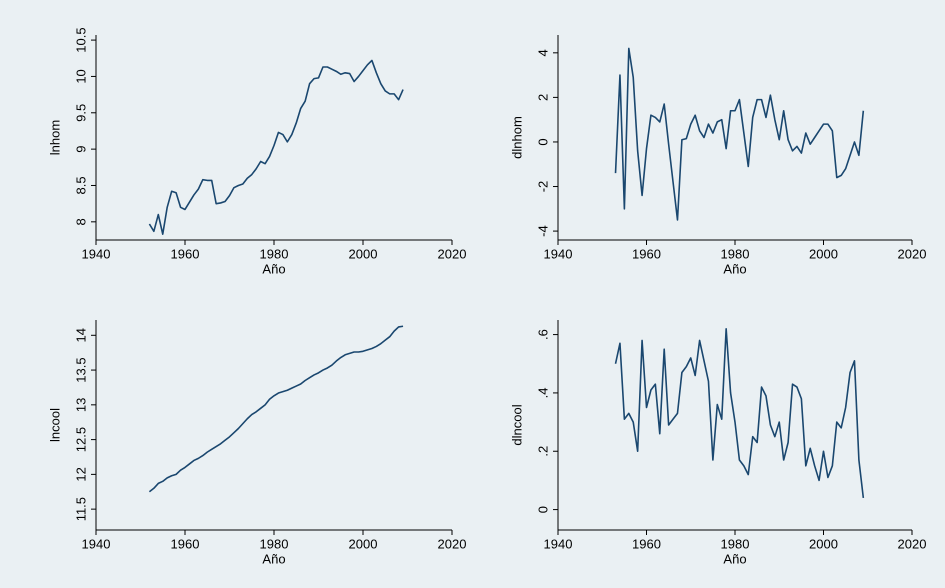 The height and width of the screenshot is (588, 945). Describe the element at coordinates (542, 97) in the screenshot. I see `y-tick-label: 2` at that location.